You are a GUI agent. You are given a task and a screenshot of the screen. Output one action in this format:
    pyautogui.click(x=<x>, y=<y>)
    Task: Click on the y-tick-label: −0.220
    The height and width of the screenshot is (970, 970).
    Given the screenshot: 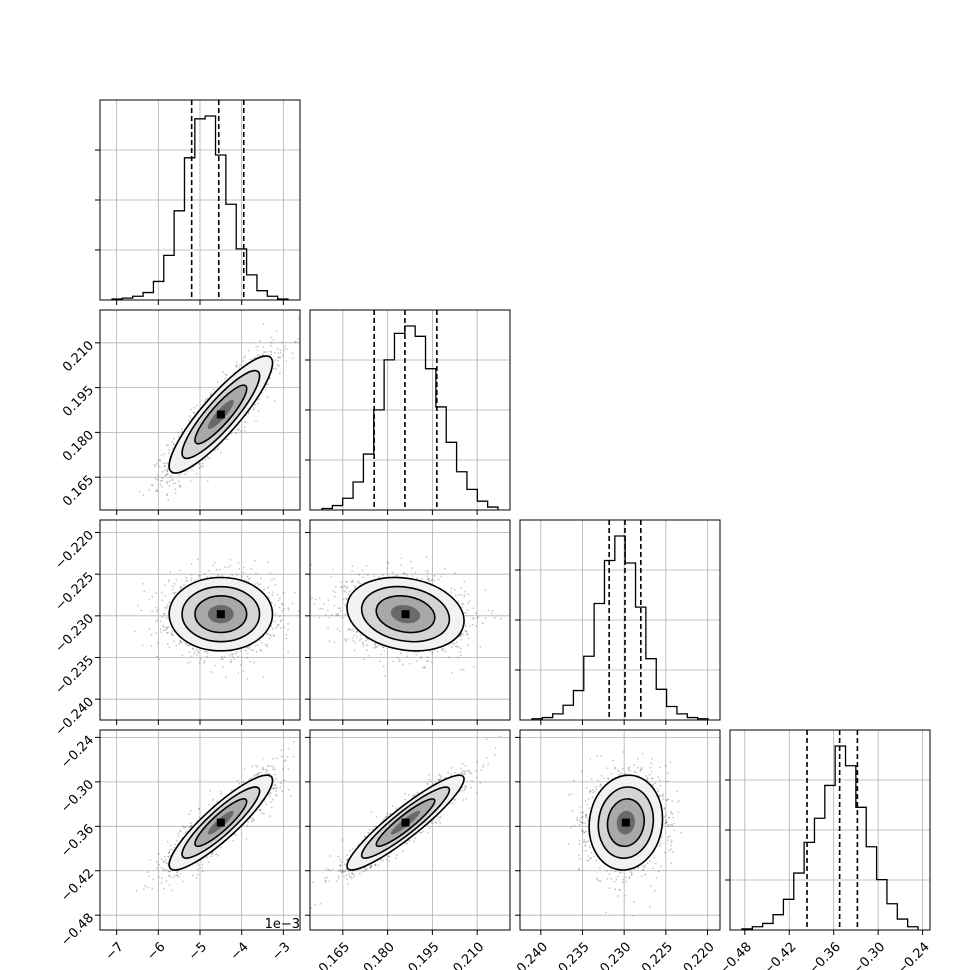 What is the action you would take?
    pyautogui.click(x=74, y=550)
    